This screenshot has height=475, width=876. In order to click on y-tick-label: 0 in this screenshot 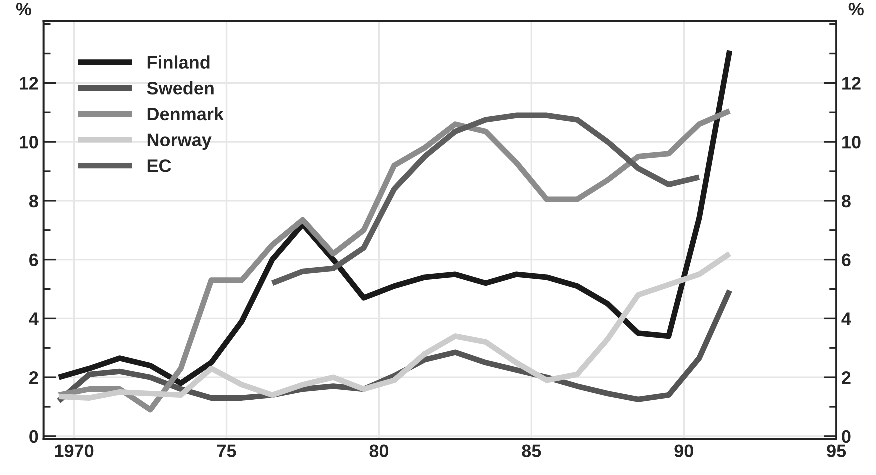, I will do `click(34, 437)`.